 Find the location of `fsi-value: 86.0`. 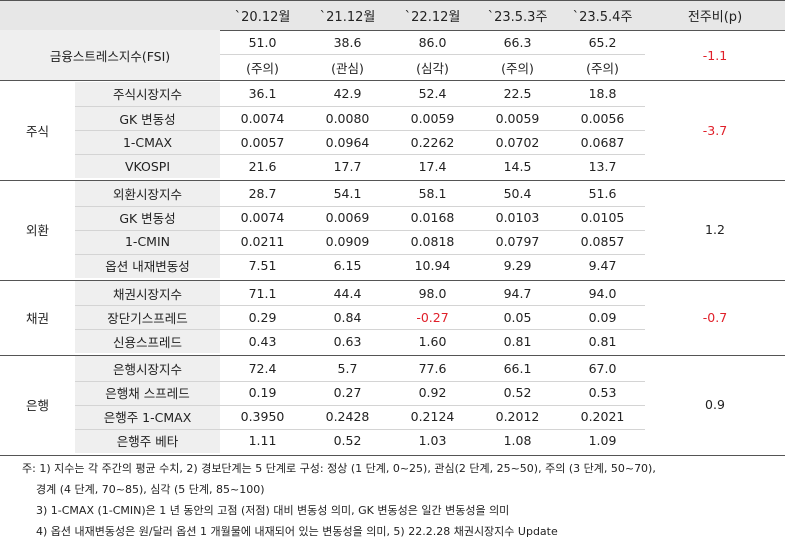

fsi-value: 86.0 is located at coordinates (432, 42).